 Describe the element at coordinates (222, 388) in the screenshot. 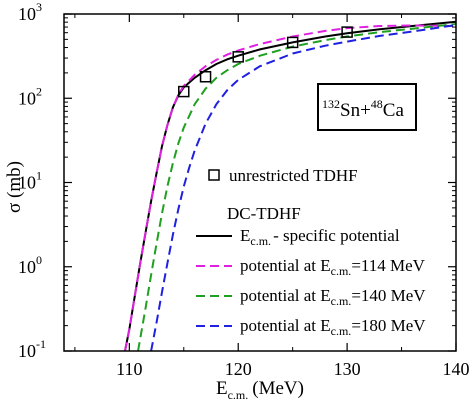

I see `x-axis-label-main: E` at that location.